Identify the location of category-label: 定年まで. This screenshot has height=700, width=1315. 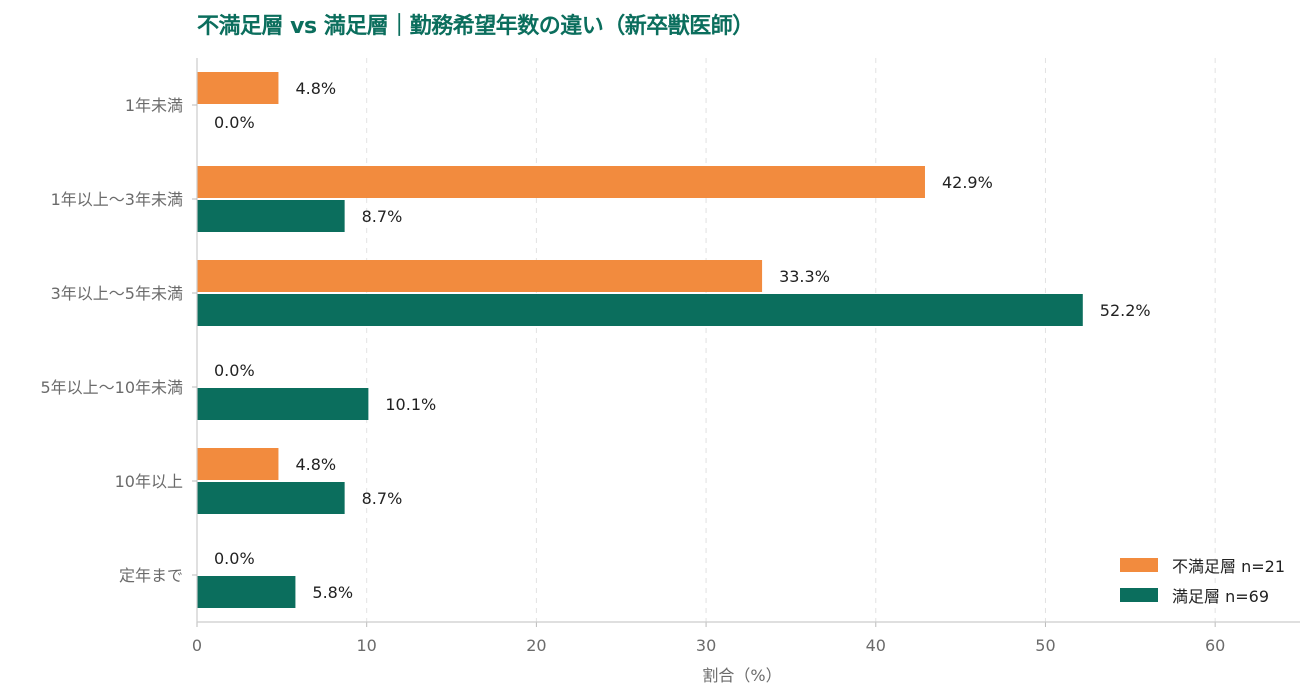
(151, 575).